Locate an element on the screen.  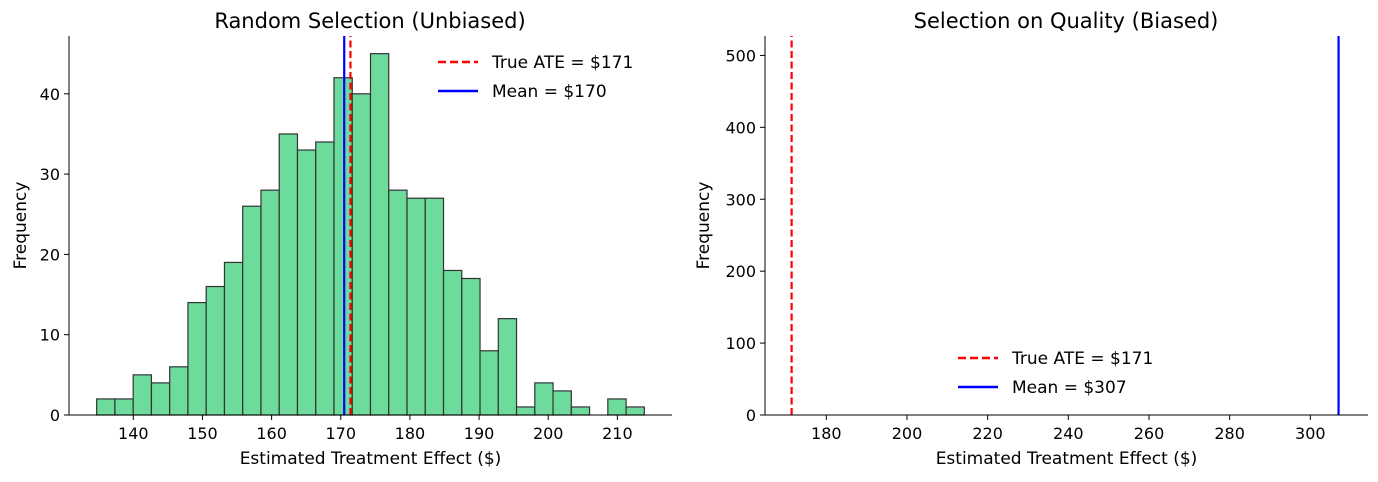
y-tick-label: 30 is located at coordinates (50, 174).